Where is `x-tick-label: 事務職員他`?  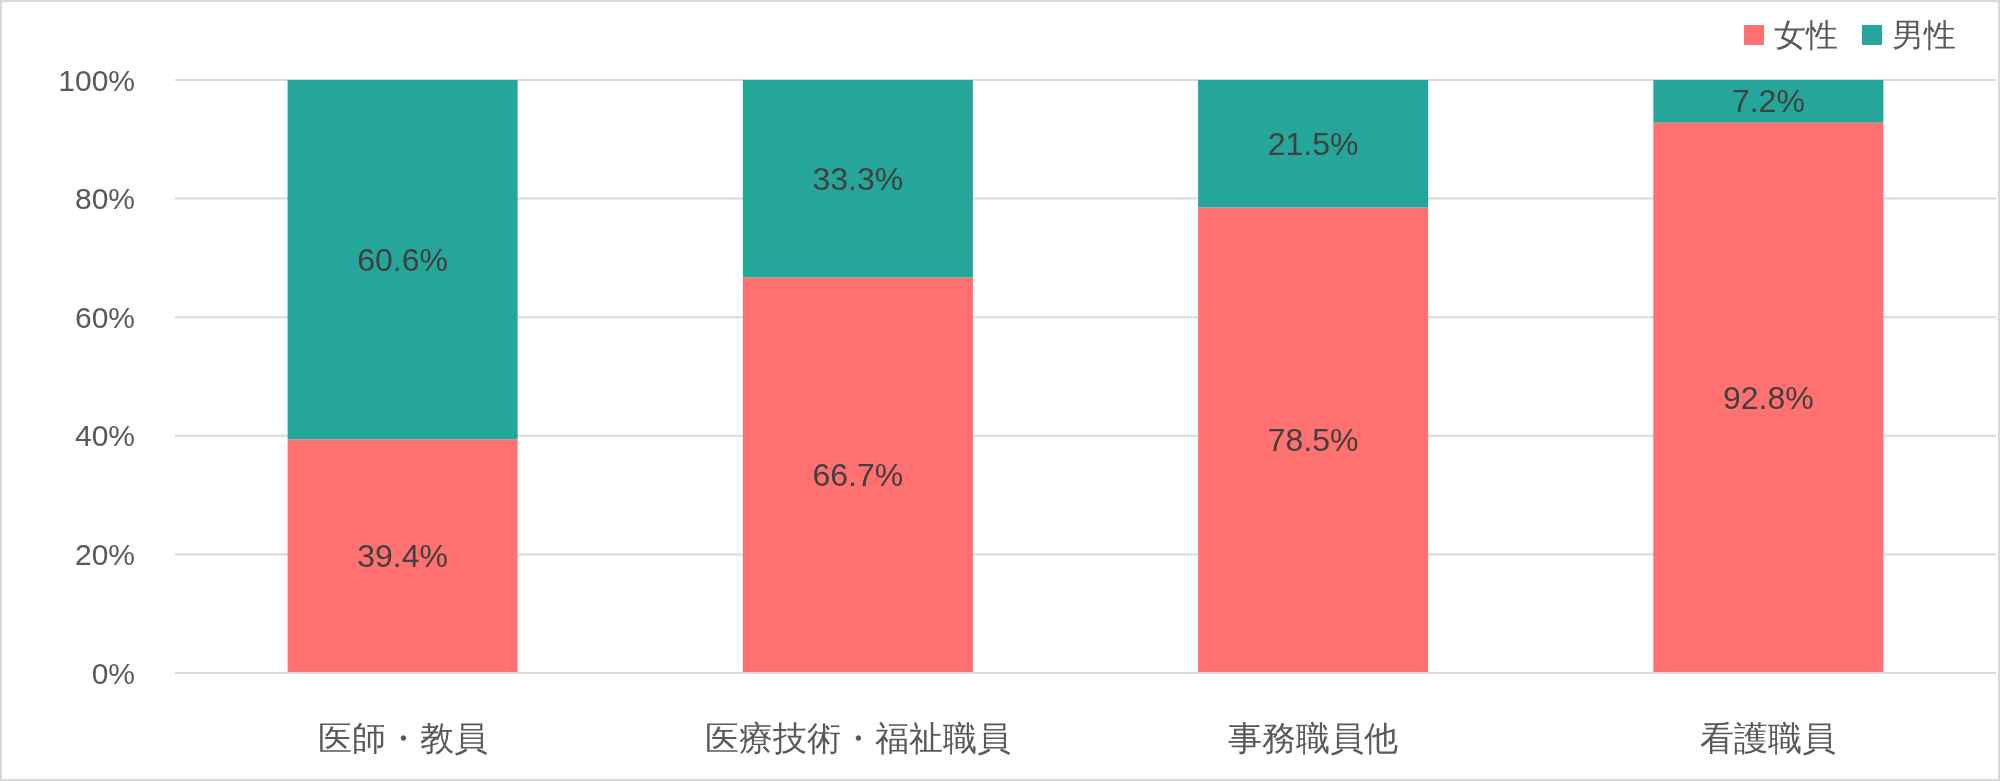
x-tick-label: 事務職員他 is located at coordinates (1313, 738).